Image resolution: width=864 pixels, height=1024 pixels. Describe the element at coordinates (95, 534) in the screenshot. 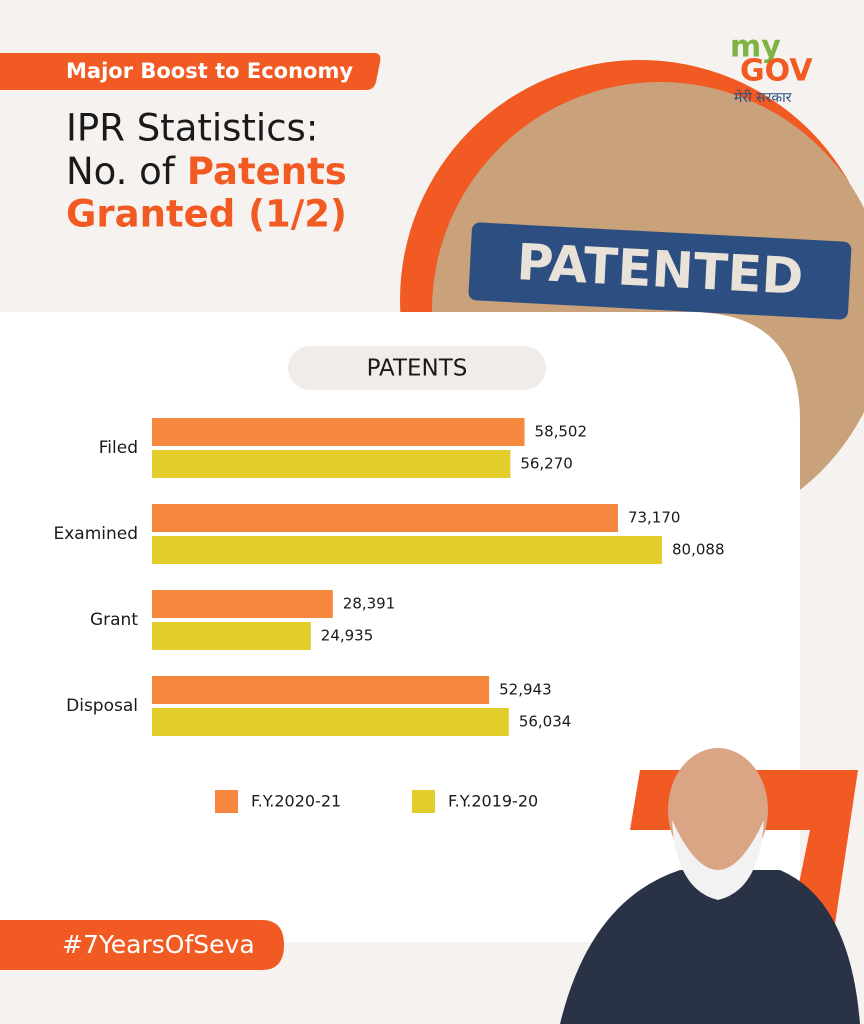

I see `category-label: Examined` at that location.